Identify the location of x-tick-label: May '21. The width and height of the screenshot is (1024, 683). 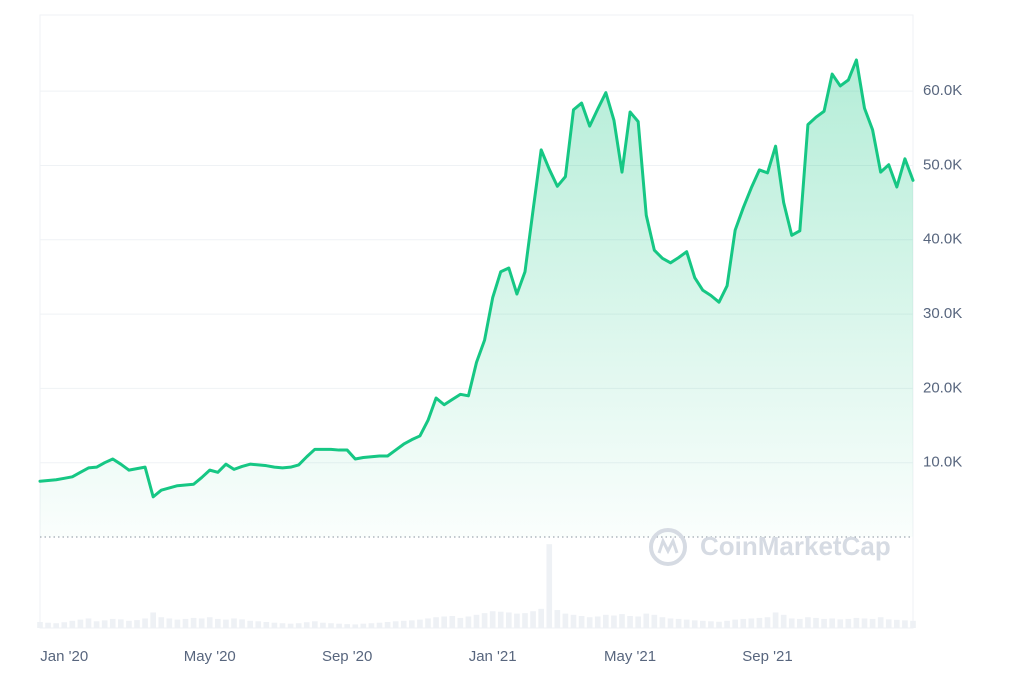
(630, 656).